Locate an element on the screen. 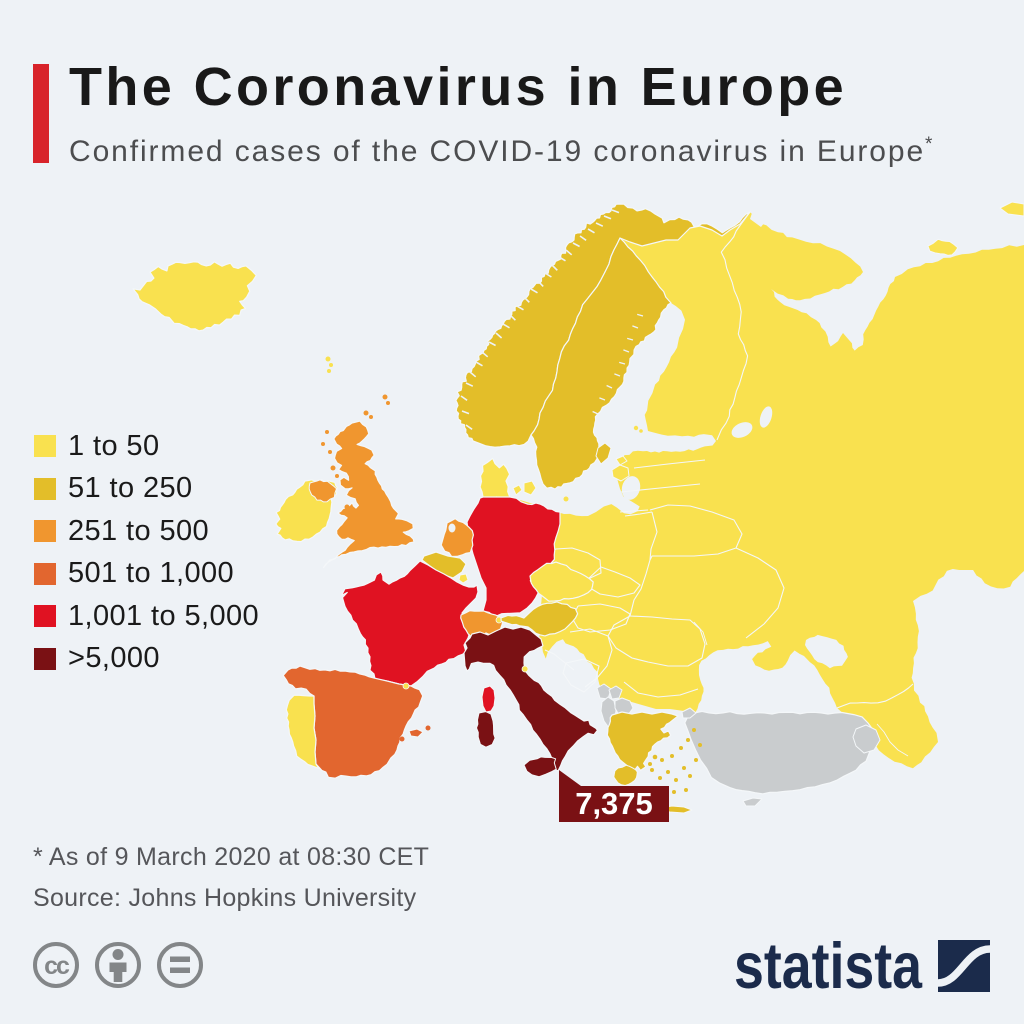 The height and width of the screenshot is (1024, 1024). svg-text: statista is located at coordinates (828, 963).